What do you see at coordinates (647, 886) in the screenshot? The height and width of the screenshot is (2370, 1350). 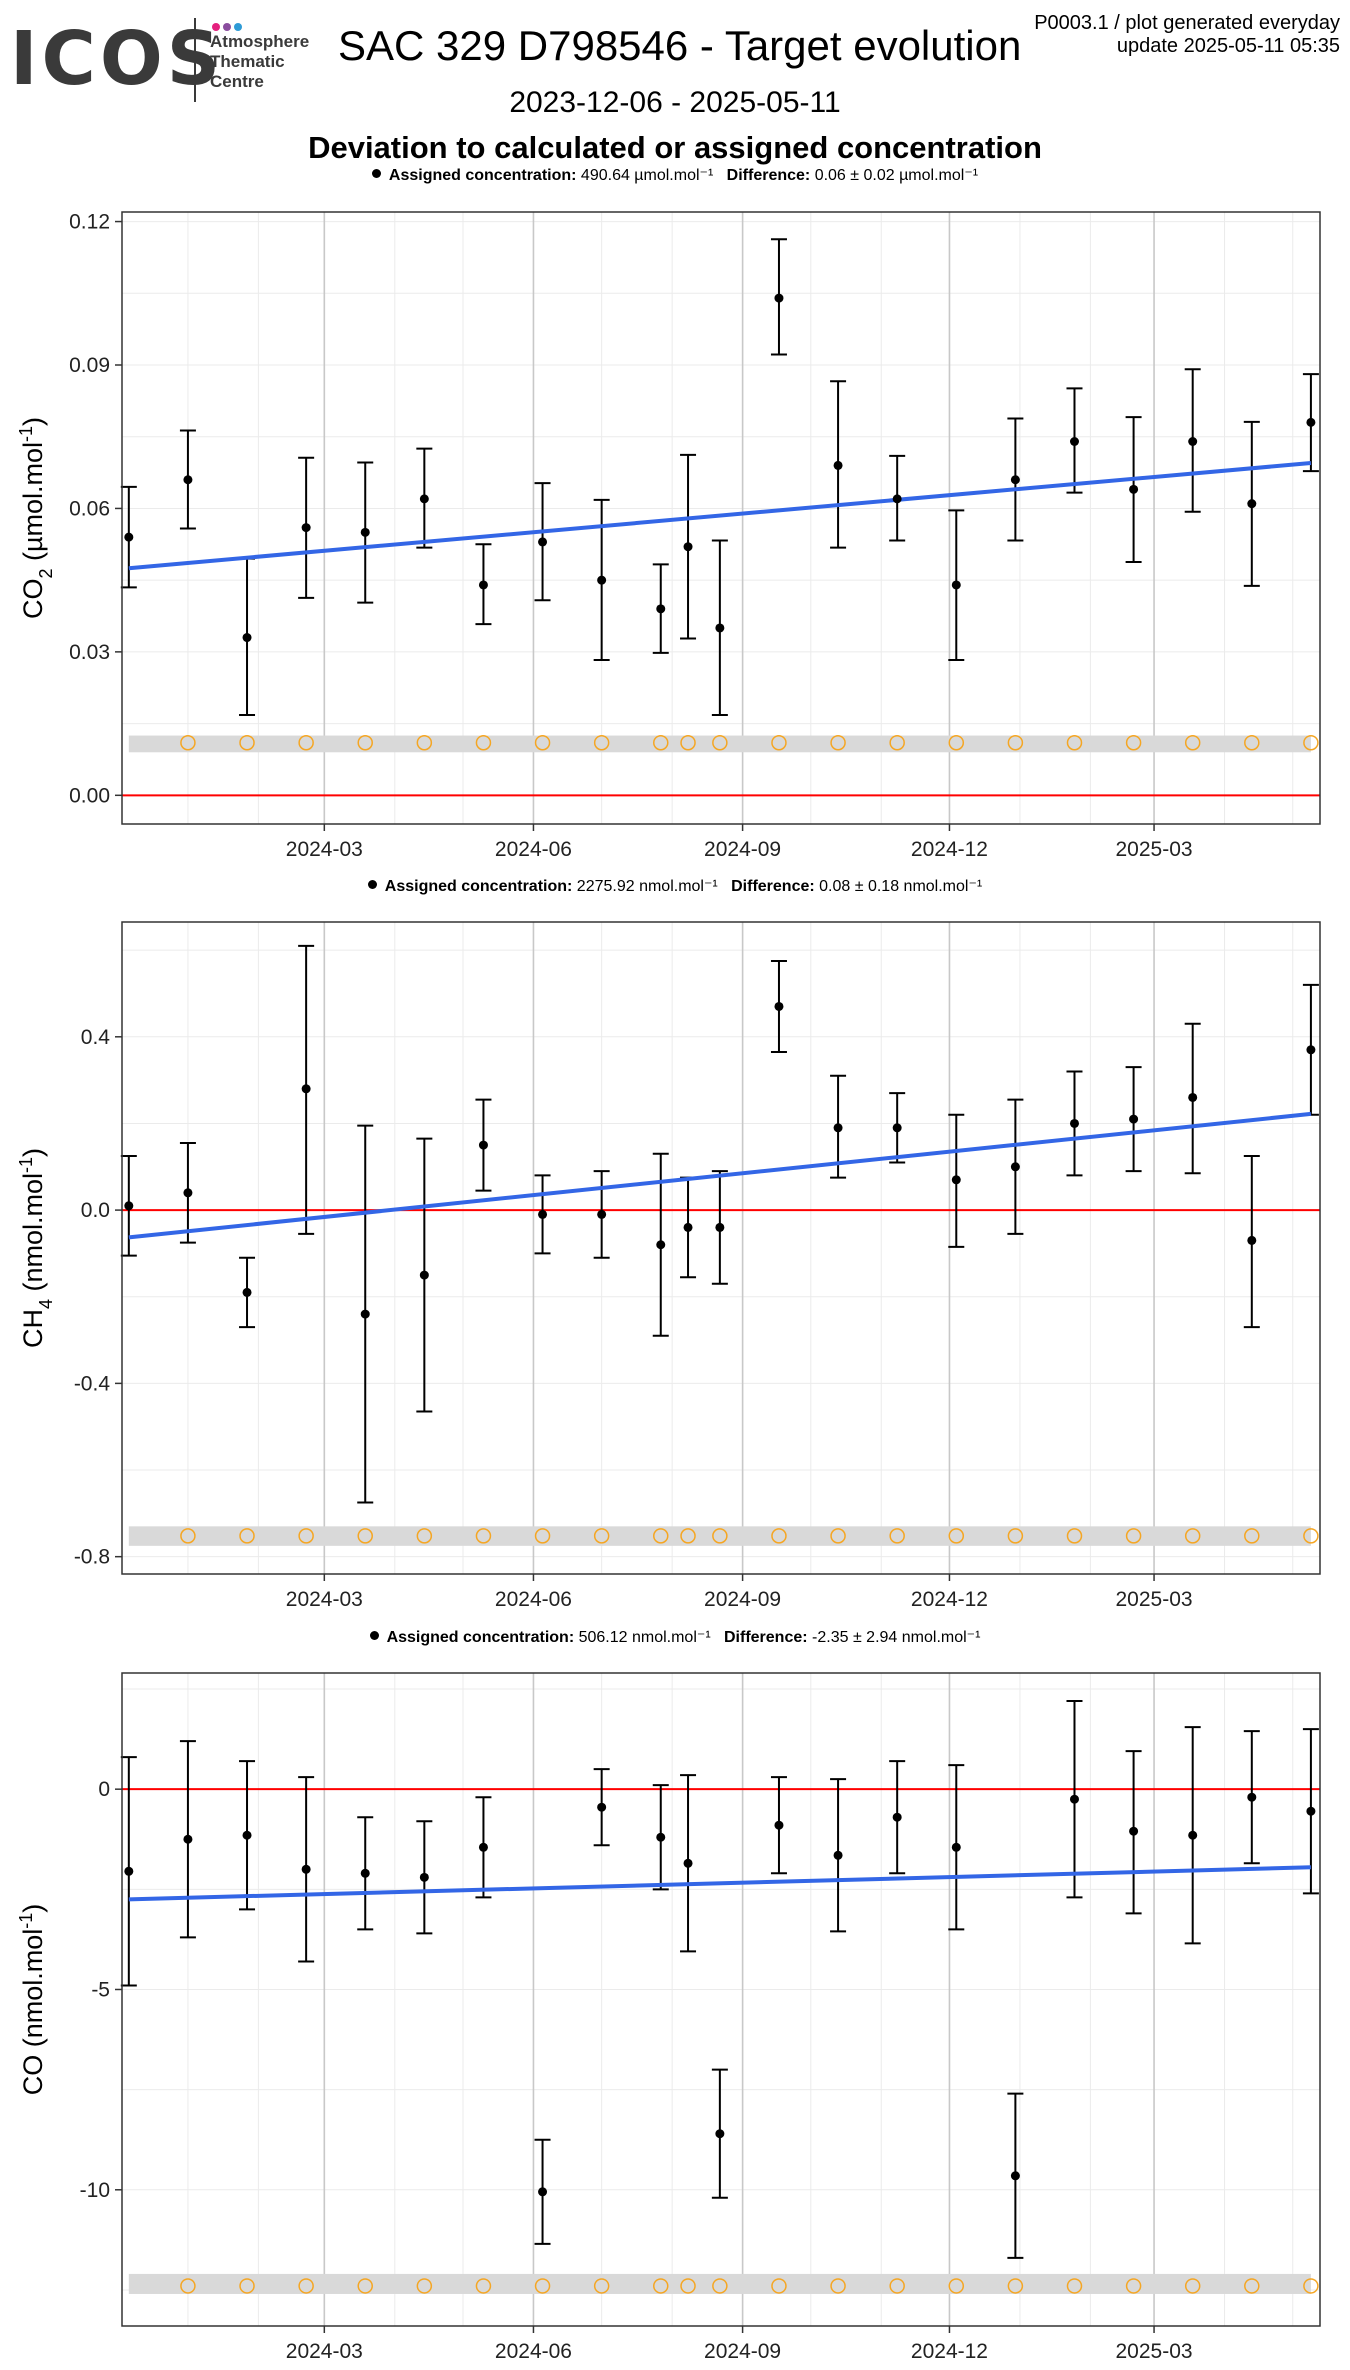 I see `legend-assigned-value: 2275.92 nmol.mol⁻¹` at bounding box center [647, 886].